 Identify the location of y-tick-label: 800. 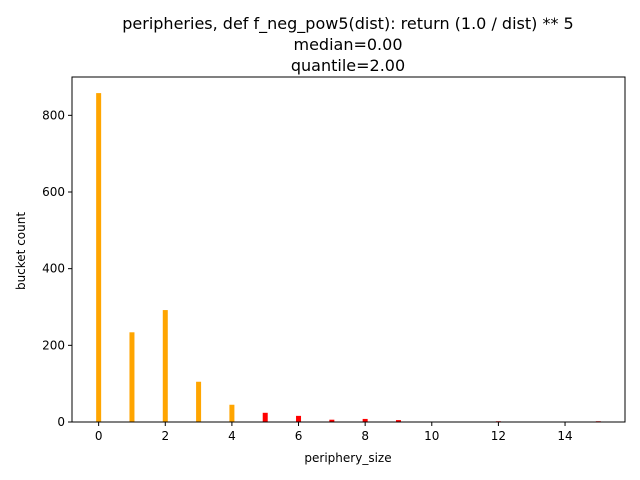
(53, 115).